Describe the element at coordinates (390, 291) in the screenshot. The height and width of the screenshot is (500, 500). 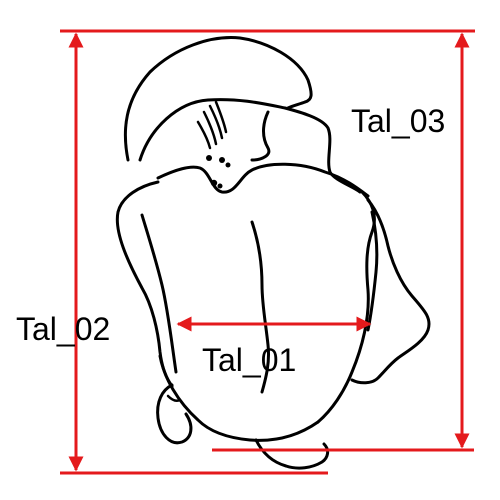
I see `posterior-process-outline` at that location.